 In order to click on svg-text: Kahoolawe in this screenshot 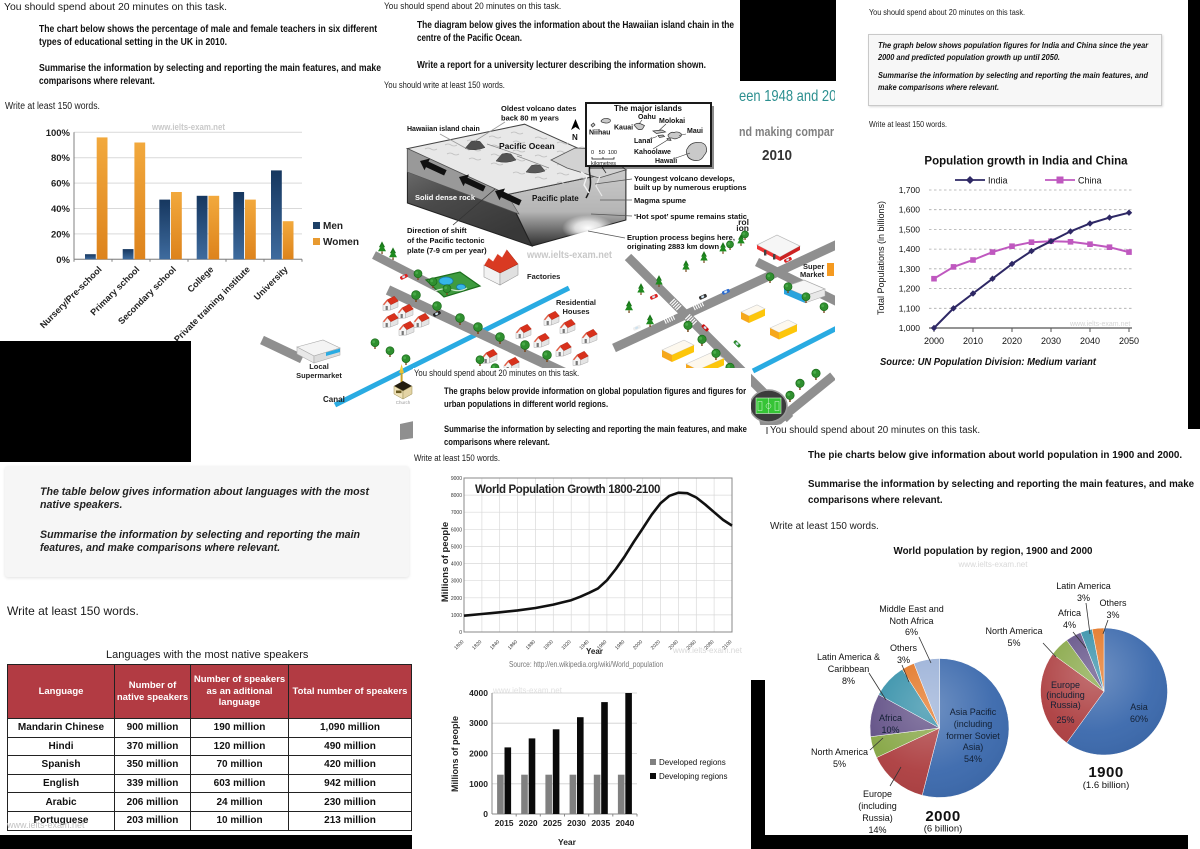, I will do `click(652, 152)`.